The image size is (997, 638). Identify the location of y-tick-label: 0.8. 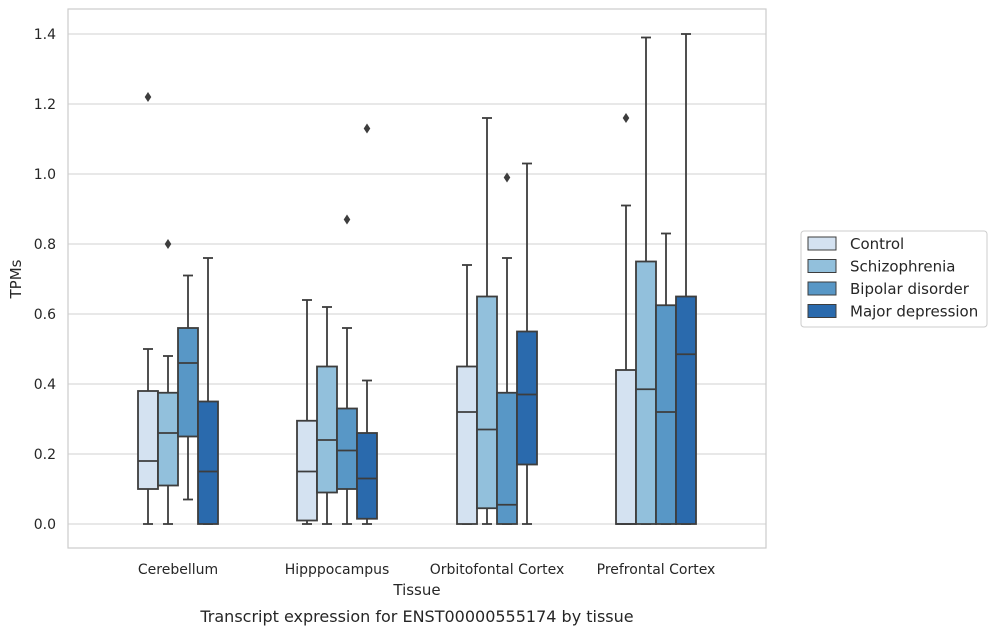
(45, 245).